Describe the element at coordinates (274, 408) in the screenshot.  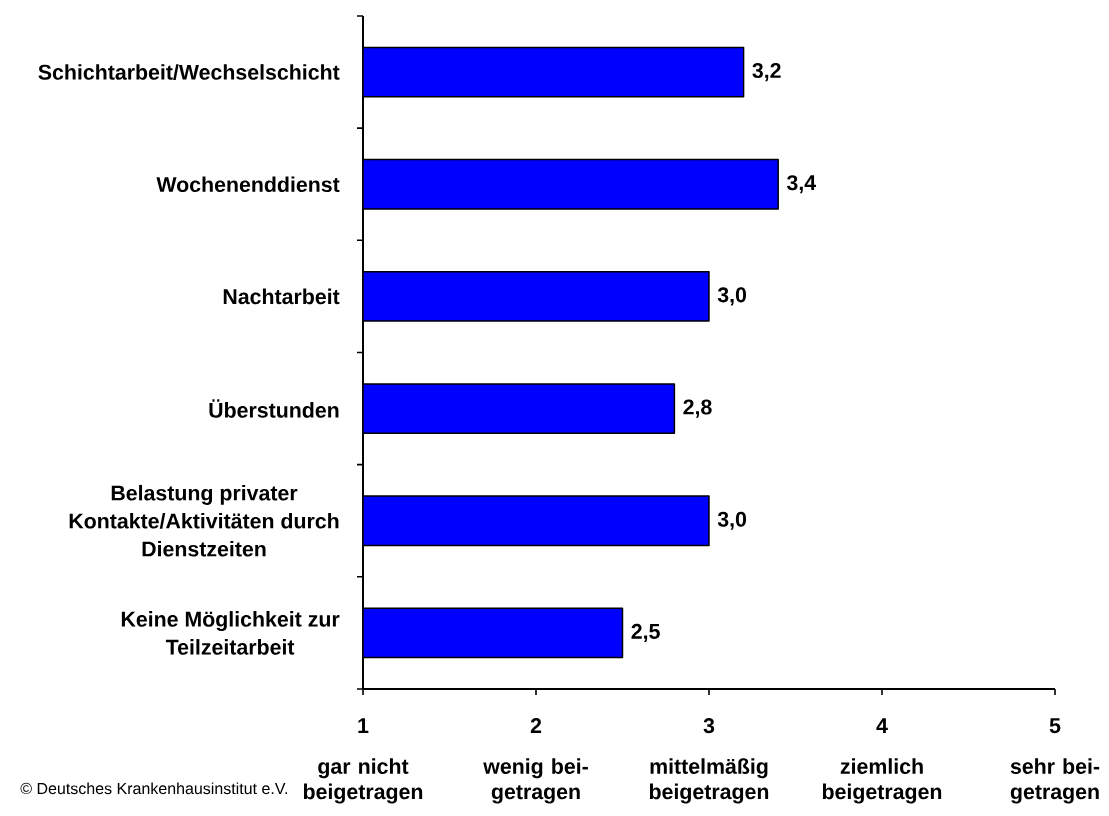
I see `y-tick-label: Überstunden` at that location.